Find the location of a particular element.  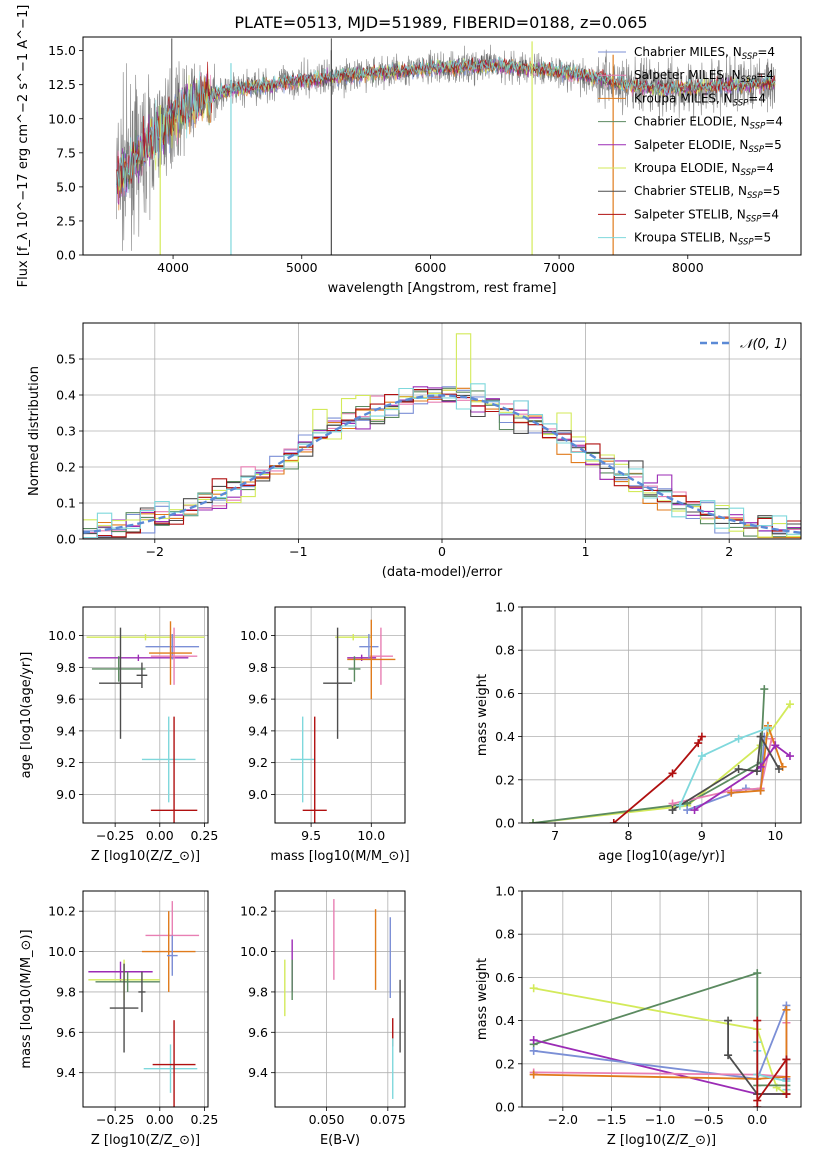

legend-entry: Chabrier ELODIE, NSSP=4 is located at coordinates (708, 123).